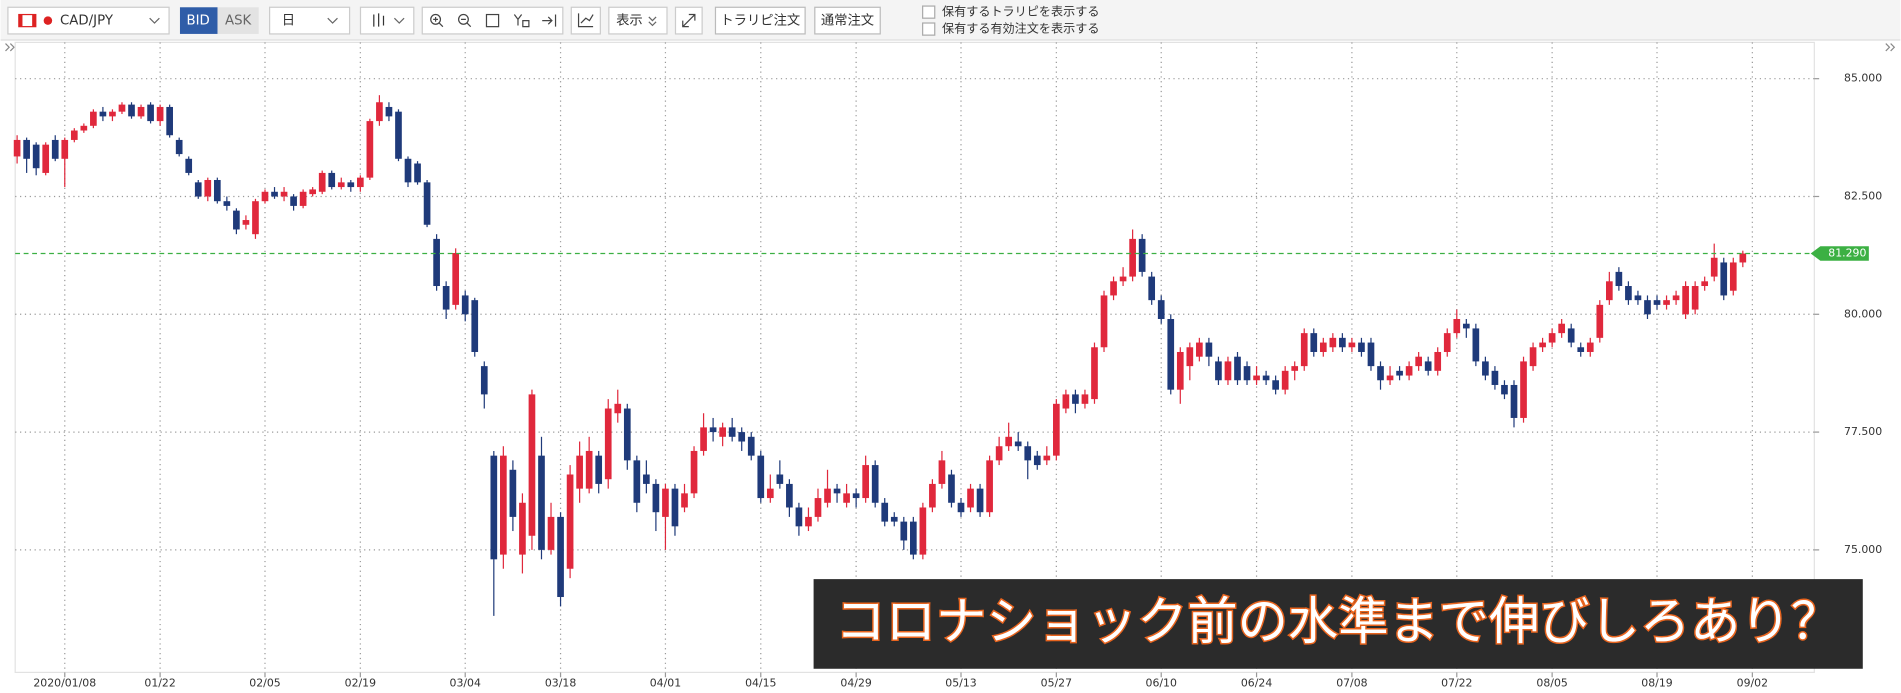 Image resolution: width=1901 pixels, height=693 pixels. What do you see at coordinates (10, 47) in the screenshot?
I see `collapse-left` at bounding box center [10, 47].